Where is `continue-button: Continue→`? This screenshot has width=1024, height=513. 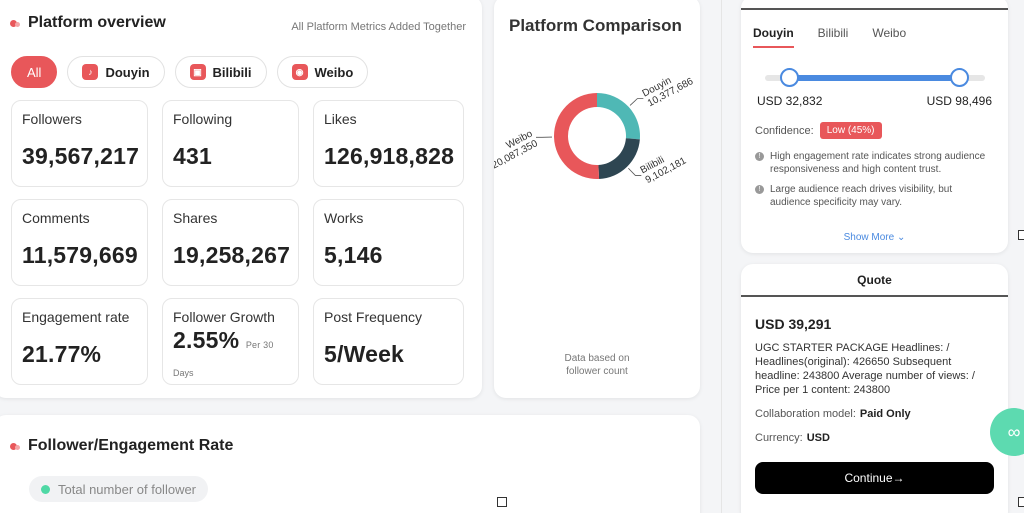 continue-button: Continue→ is located at coordinates (874, 478).